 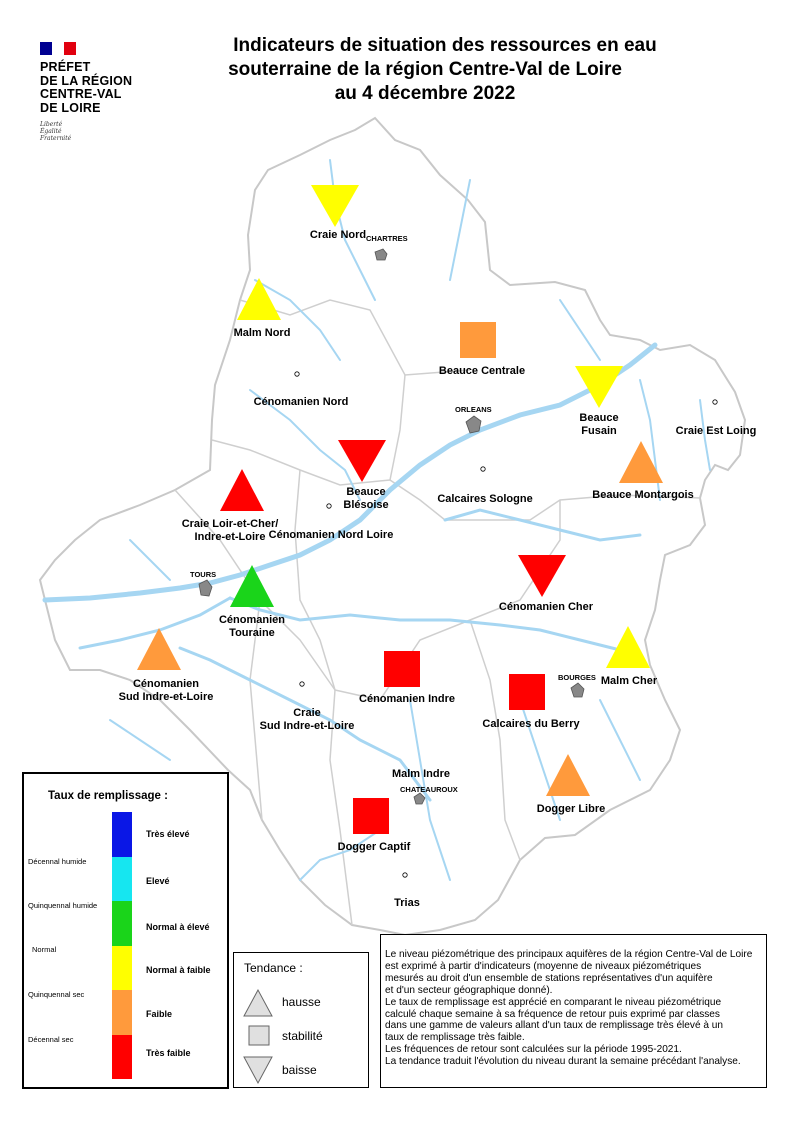 I want to click on falling-triangle-icon, so click(x=258, y=1070).